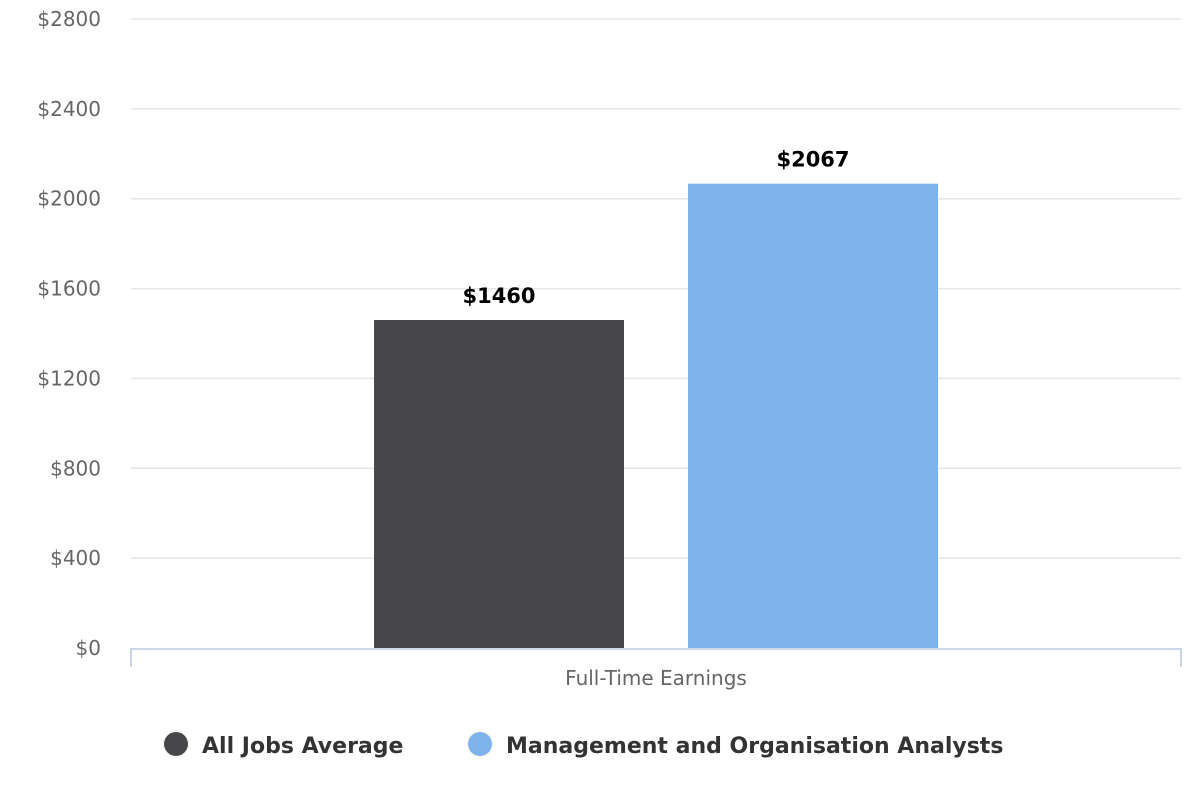 The height and width of the screenshot is (800, 1200). I want to click on y-tick-label: $2800, so click(69, 19).